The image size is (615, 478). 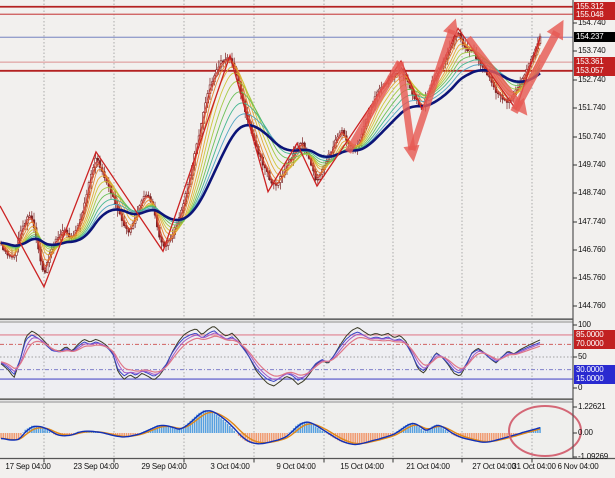 I want to click on price-tick-label: 153.740, so click(x=592, y=50).